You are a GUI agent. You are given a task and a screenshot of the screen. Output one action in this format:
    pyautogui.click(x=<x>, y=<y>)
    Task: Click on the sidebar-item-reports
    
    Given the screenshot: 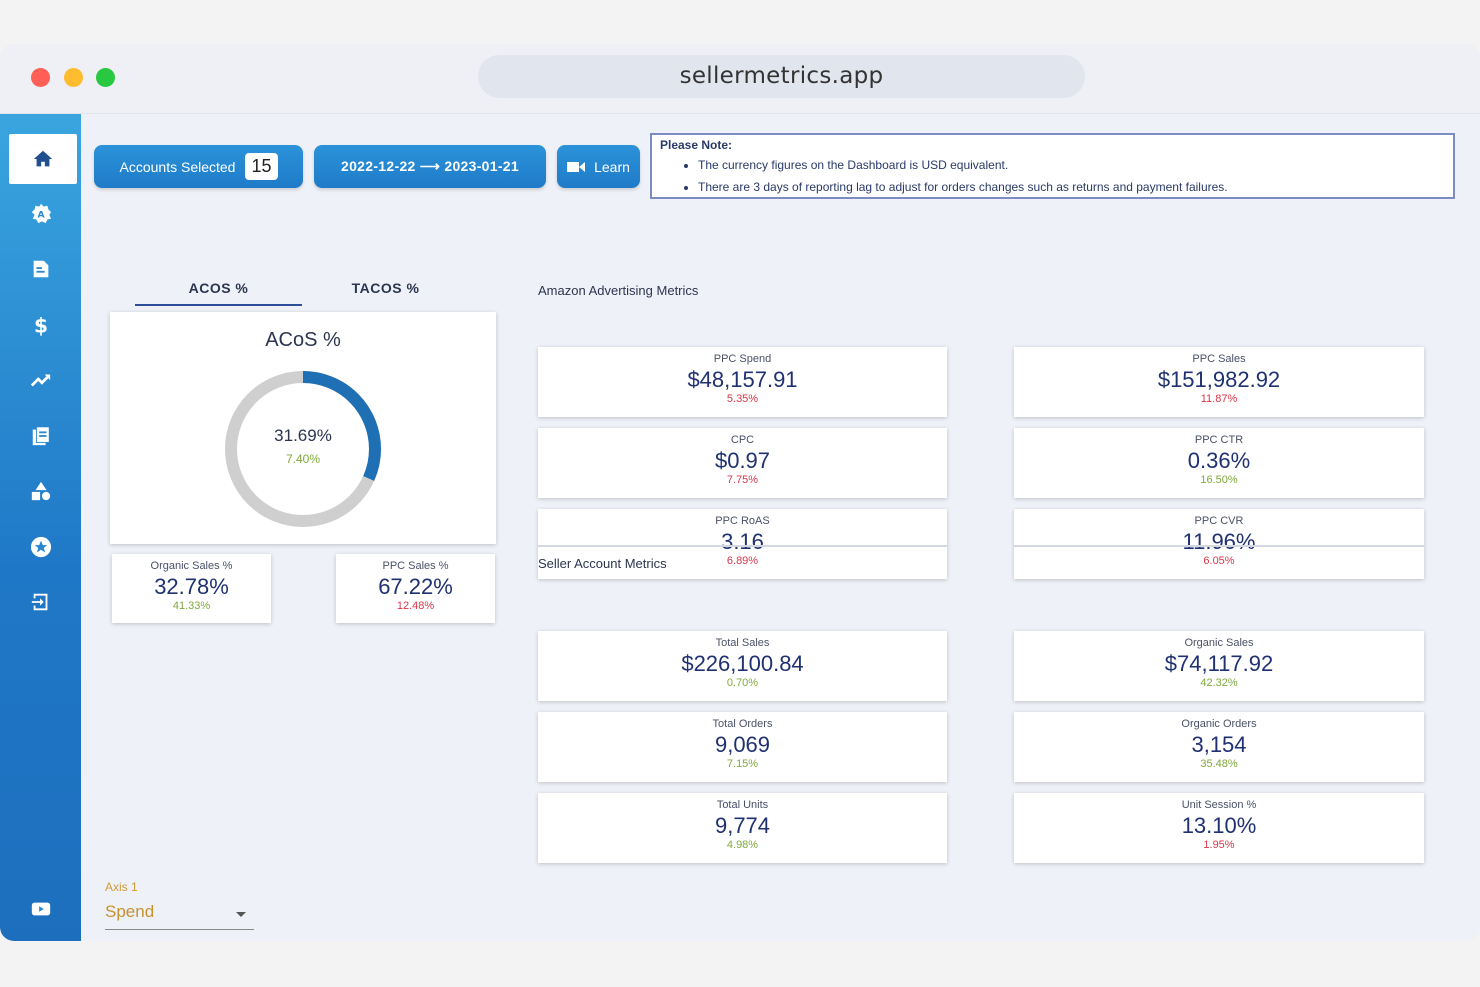 What is the action you would take?
    pyautogui.click(x=40, y=436)
    